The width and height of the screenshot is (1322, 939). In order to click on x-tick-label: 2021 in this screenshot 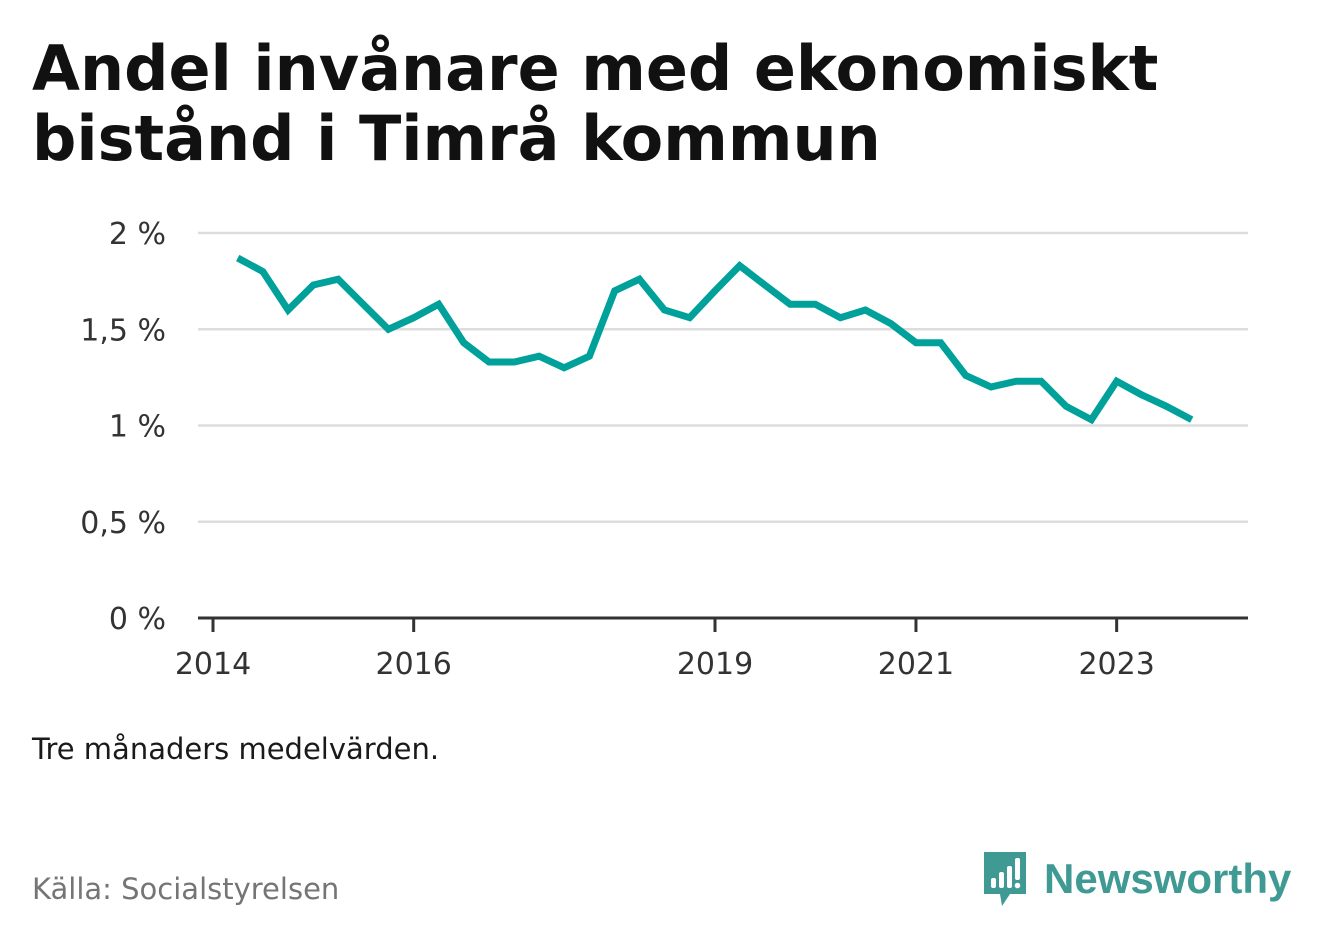, I will do `click(916, 664)`.